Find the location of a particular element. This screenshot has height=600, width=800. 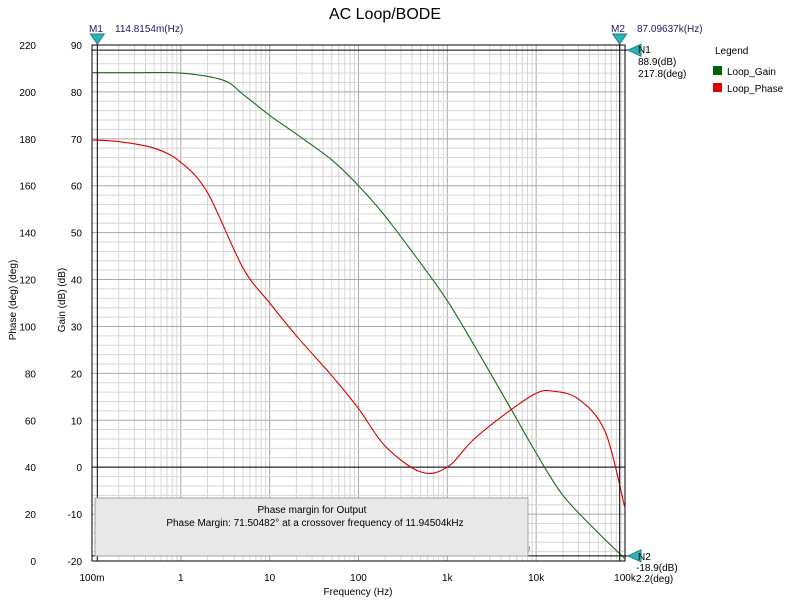

gain-tick-label: 20 is located at coordinates (77, 374).